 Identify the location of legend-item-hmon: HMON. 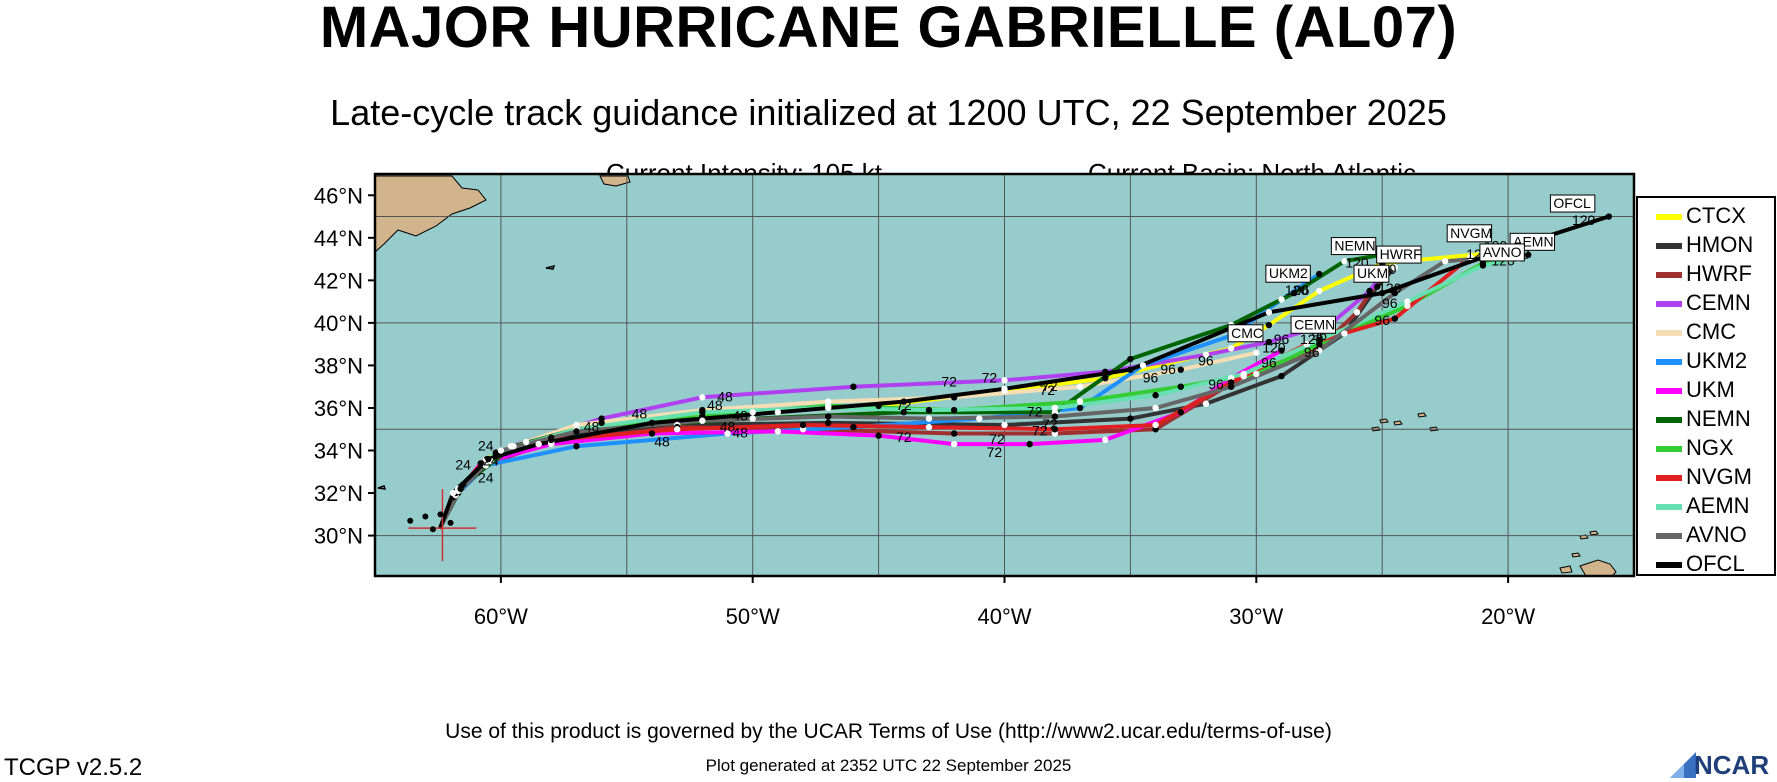
(1704, 245).